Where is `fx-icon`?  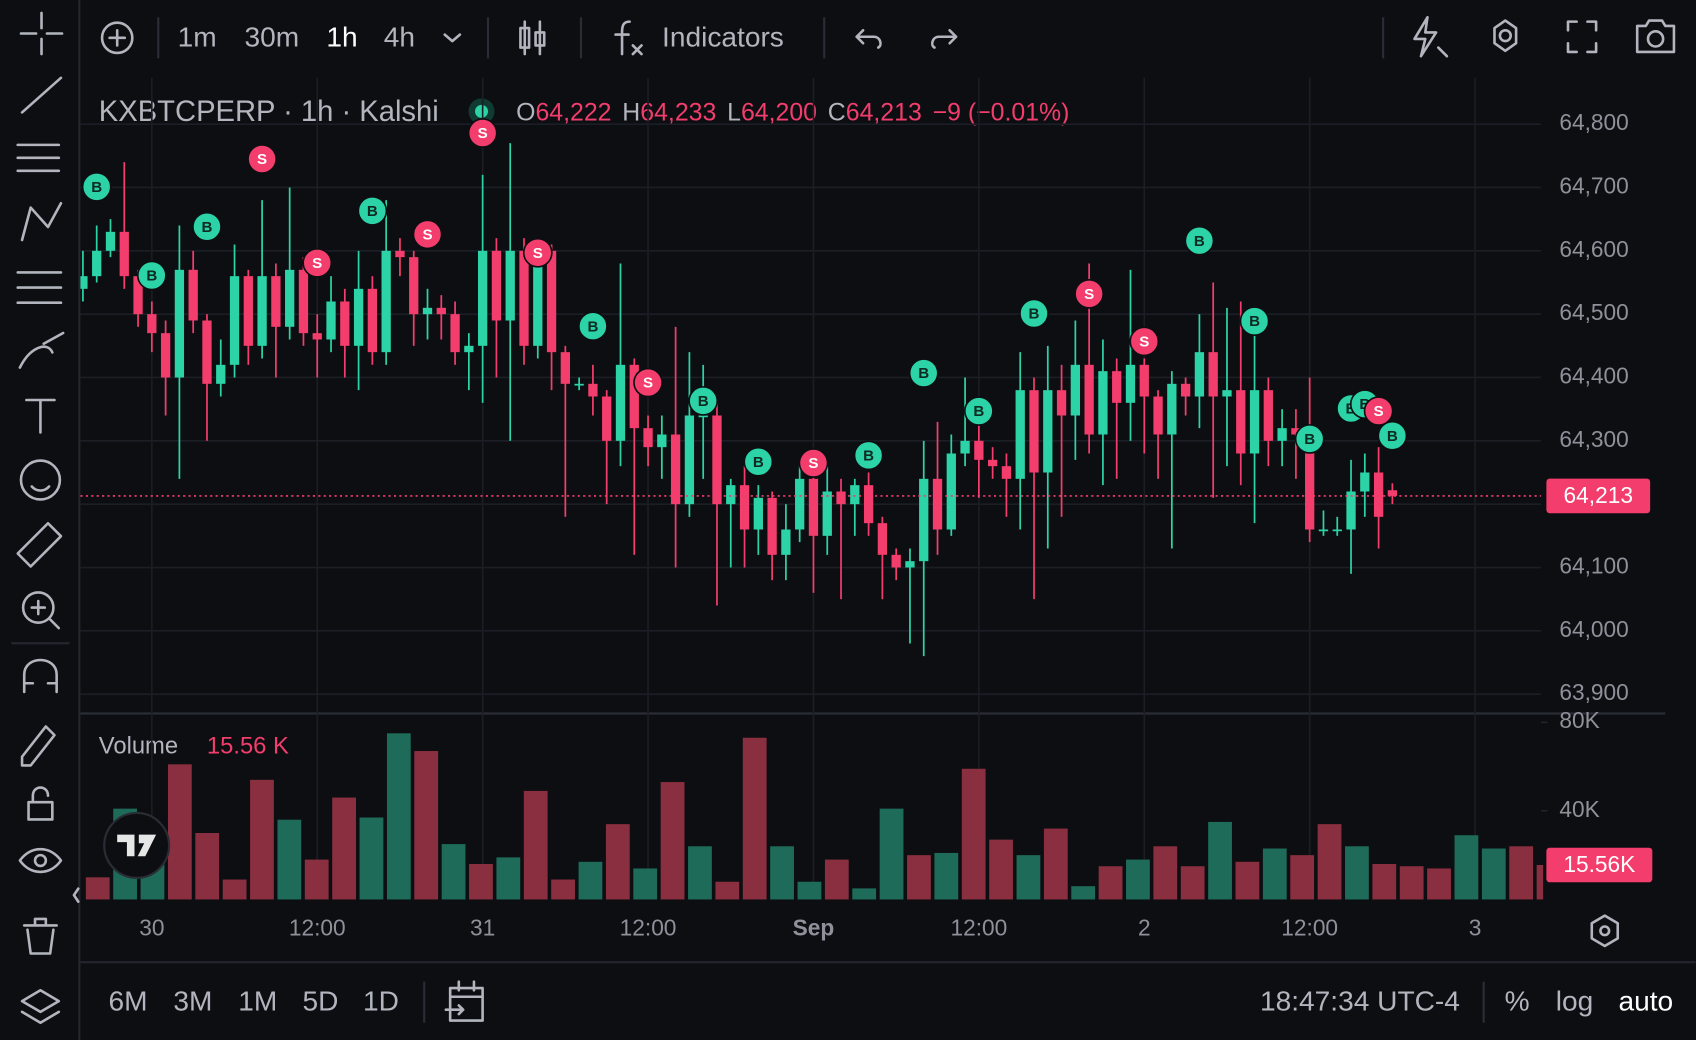 fx-icon is located at coordinates (628, 38).